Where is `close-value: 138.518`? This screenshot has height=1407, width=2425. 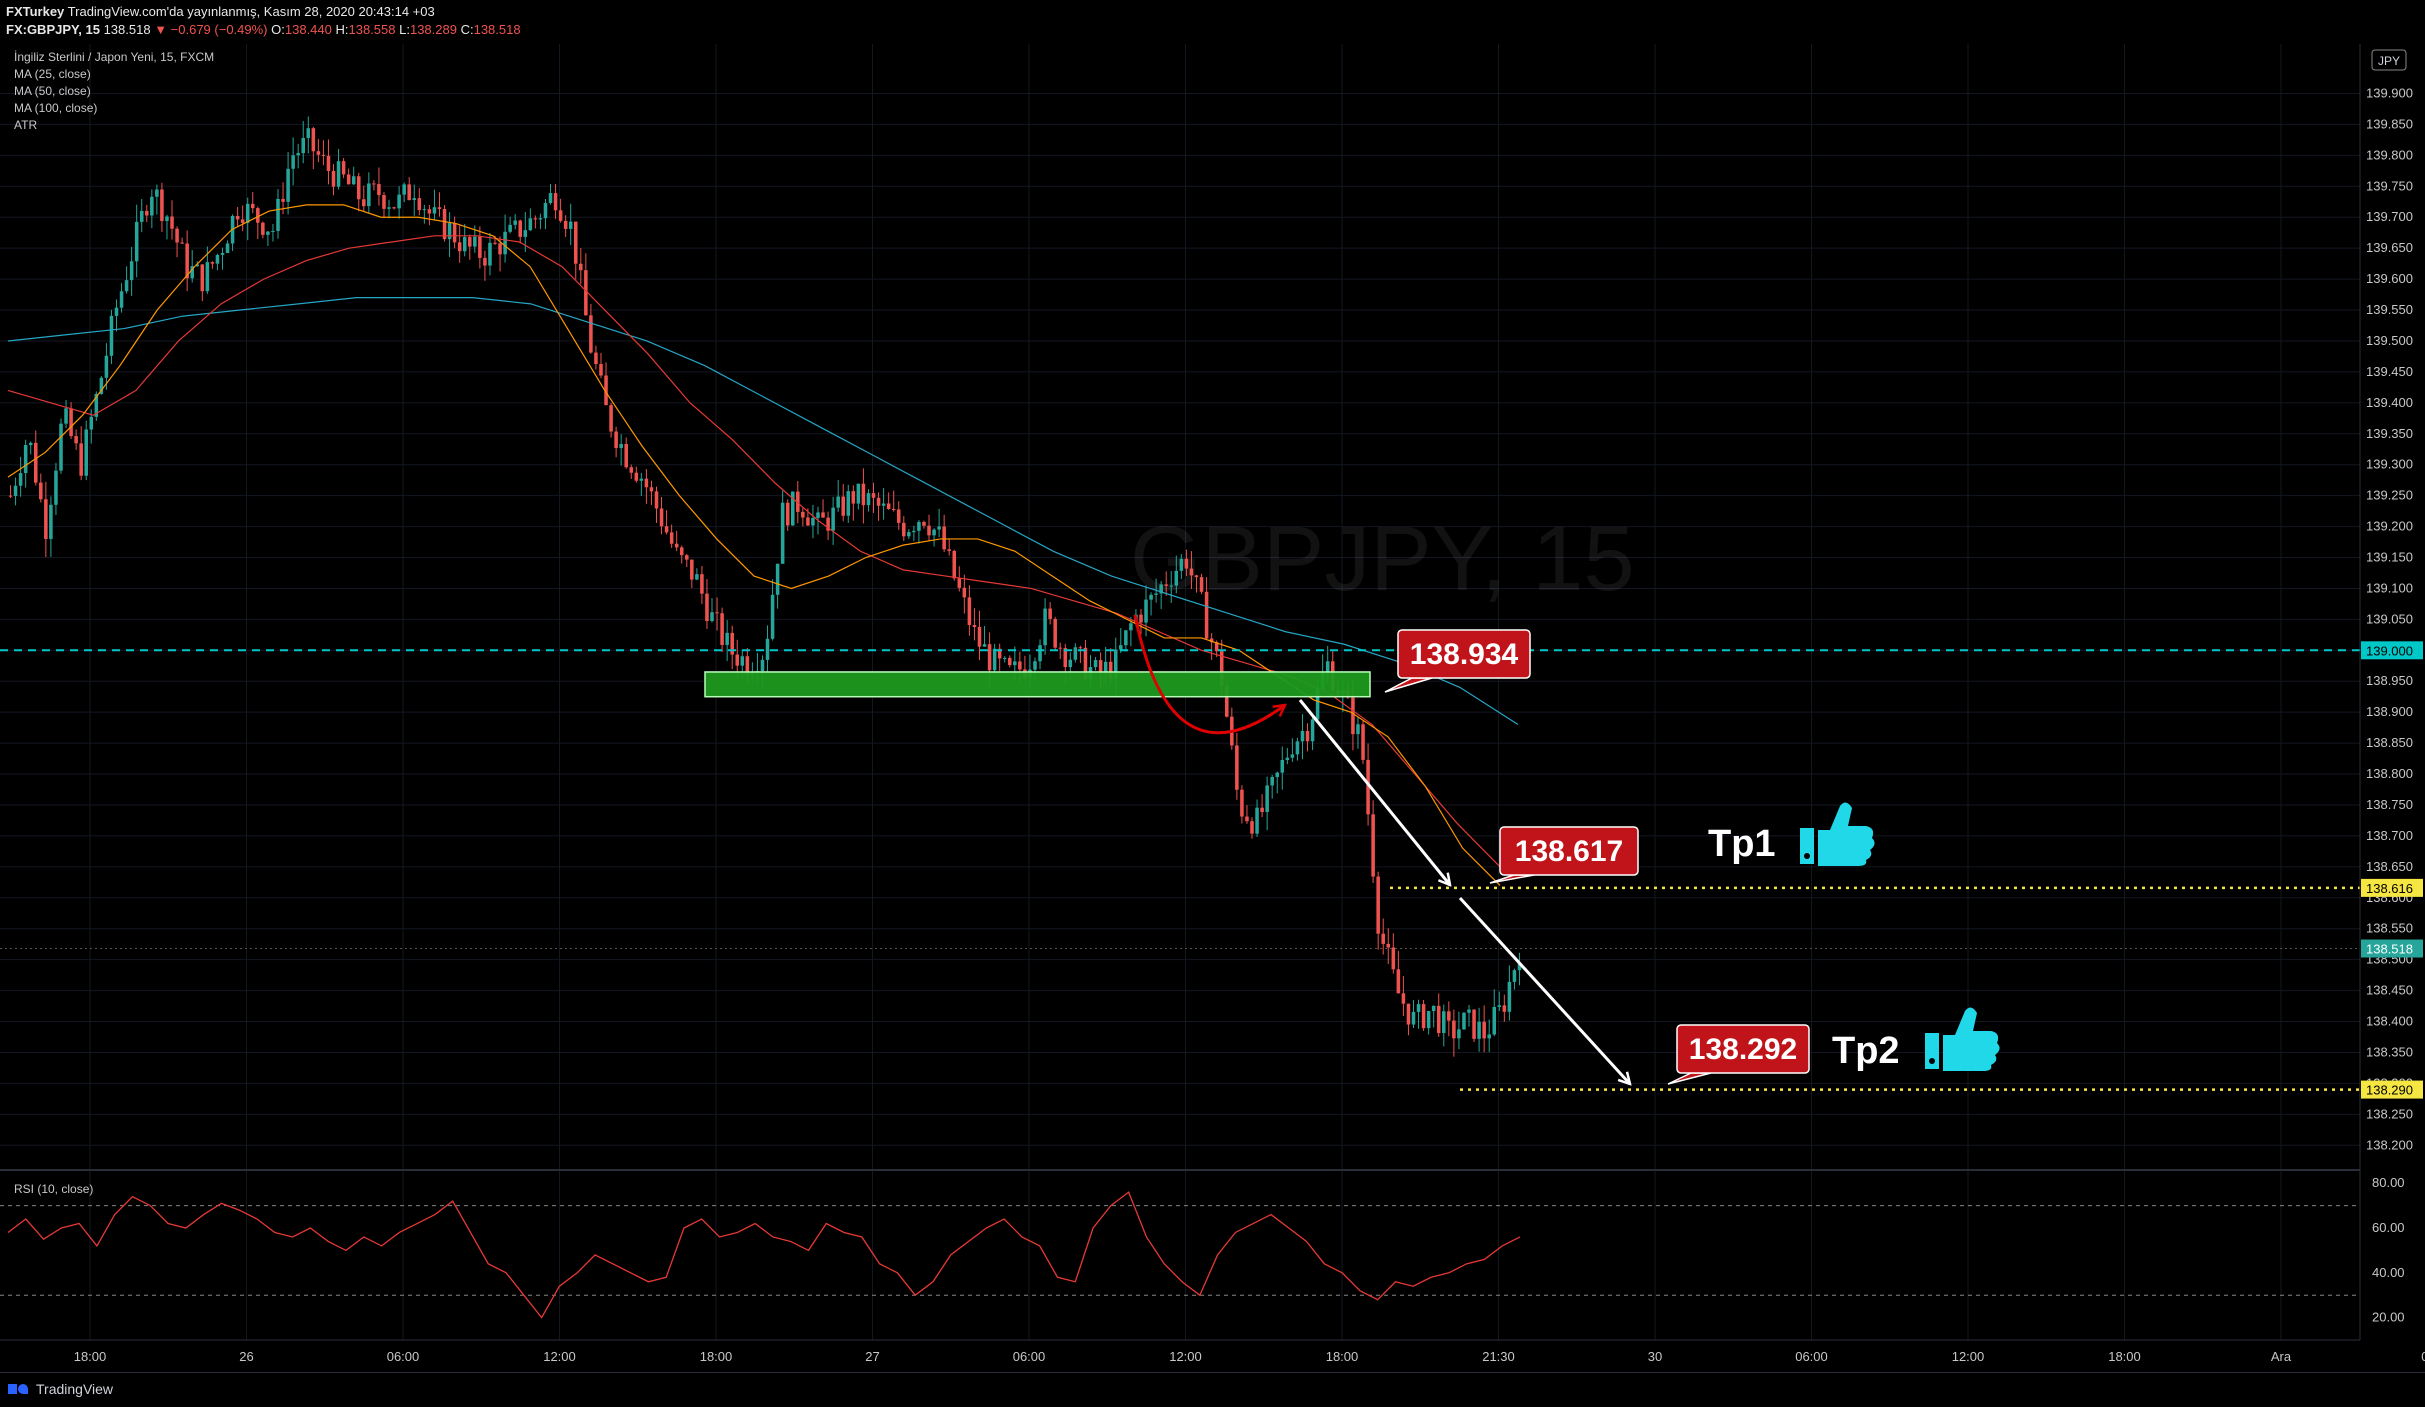 close-value: 138.518 is located at coordinates (497, 29).